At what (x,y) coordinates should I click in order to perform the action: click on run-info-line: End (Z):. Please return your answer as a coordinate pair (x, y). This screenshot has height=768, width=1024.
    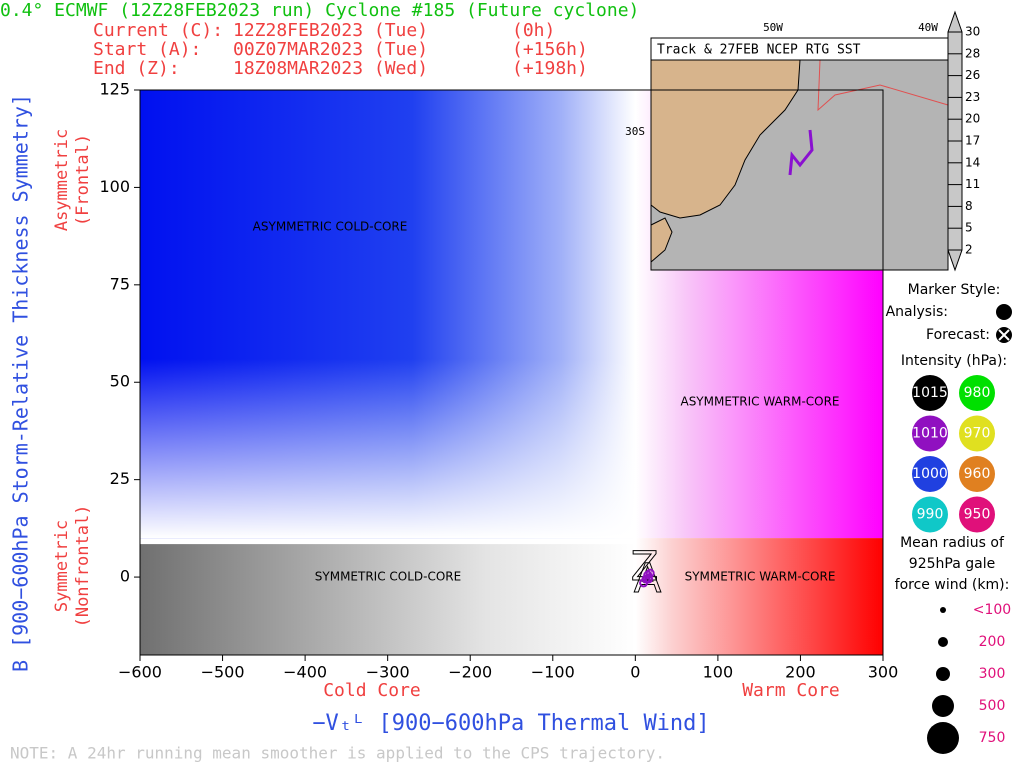
    Looking at the image, I should click on (136, 68).